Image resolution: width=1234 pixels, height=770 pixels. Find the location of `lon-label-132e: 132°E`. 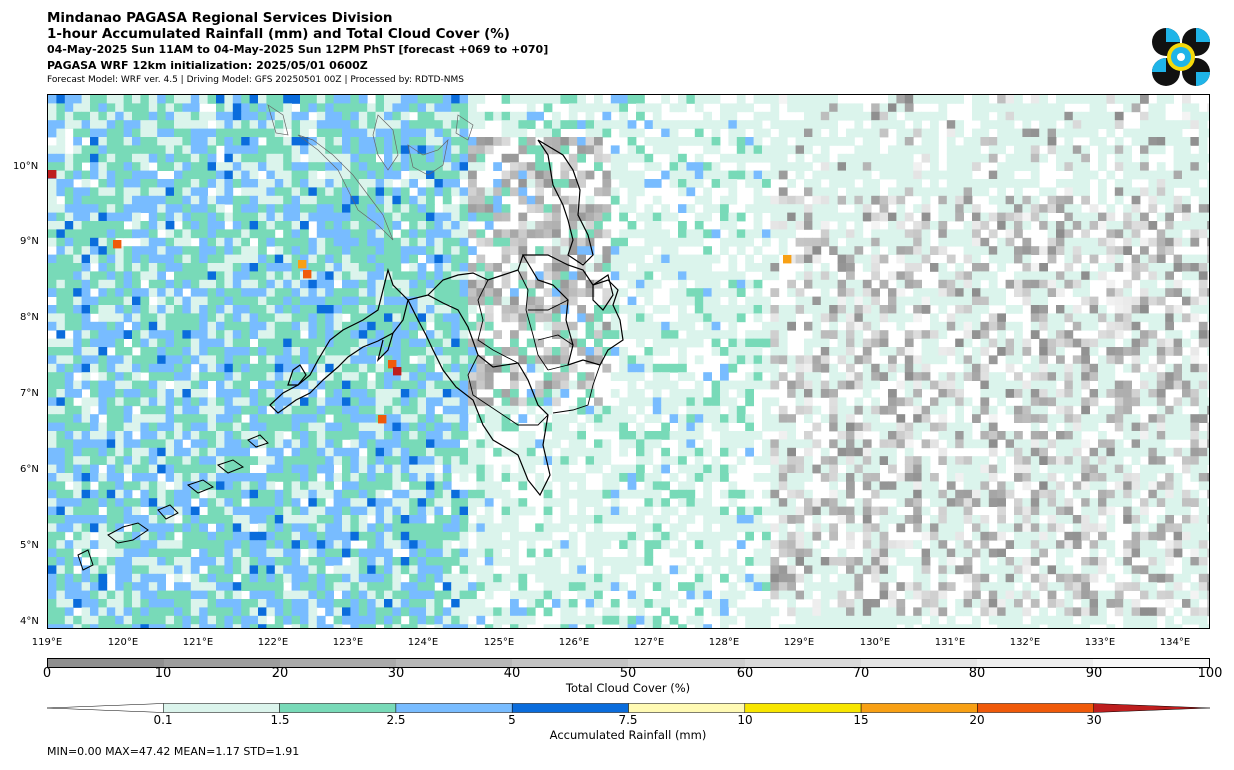

lon-label-132e: 132°E is located at coordinates (1025, 642).